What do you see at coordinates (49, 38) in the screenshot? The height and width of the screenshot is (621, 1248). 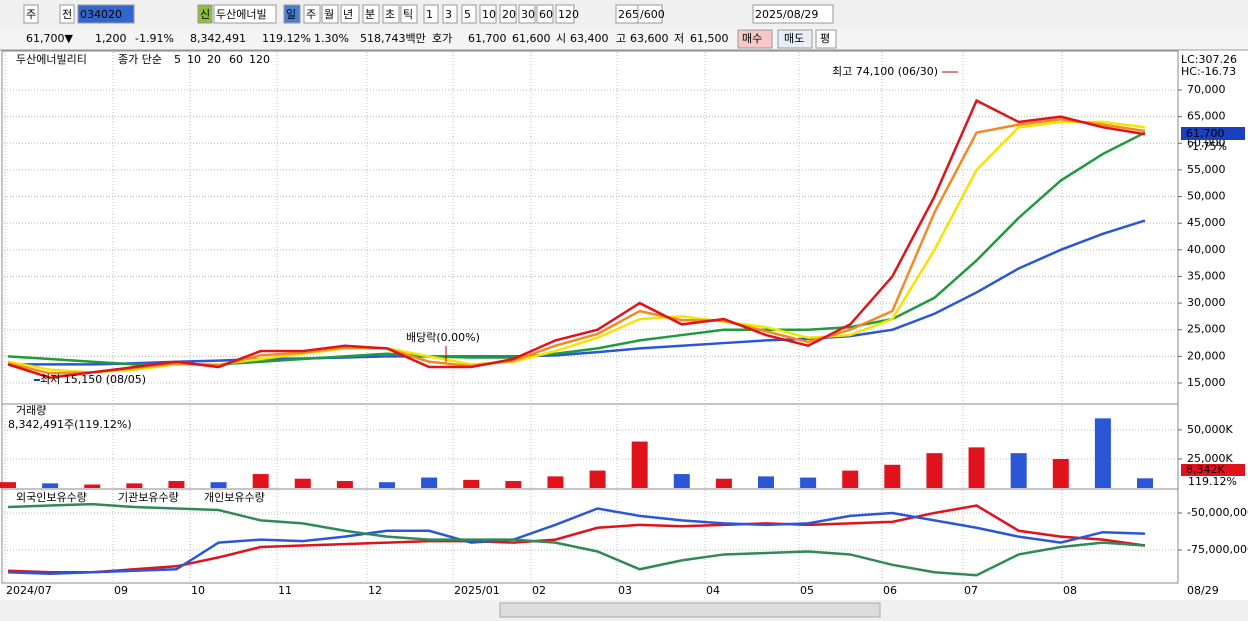 I see `info-value: 61,700▼` at bounding box center [49, 38].